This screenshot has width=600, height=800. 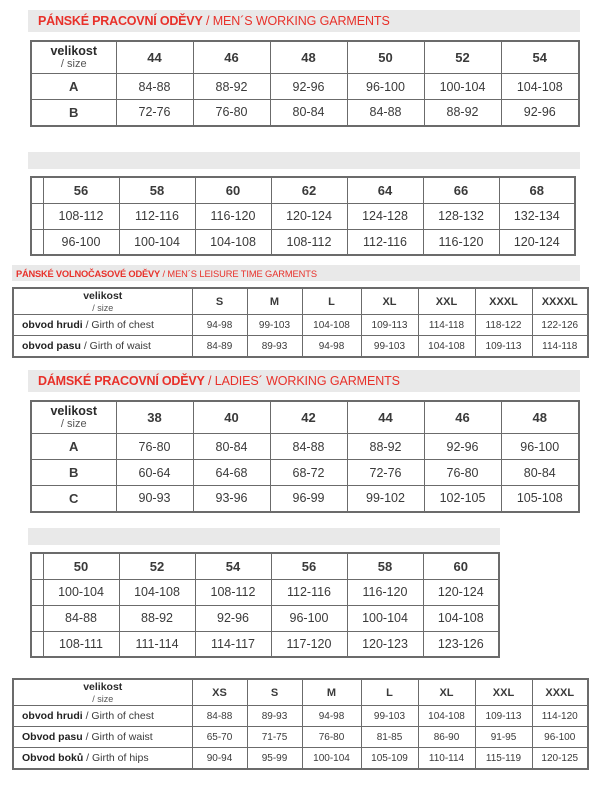 I want to click on column-header: 58, so click(x=385, y=566).